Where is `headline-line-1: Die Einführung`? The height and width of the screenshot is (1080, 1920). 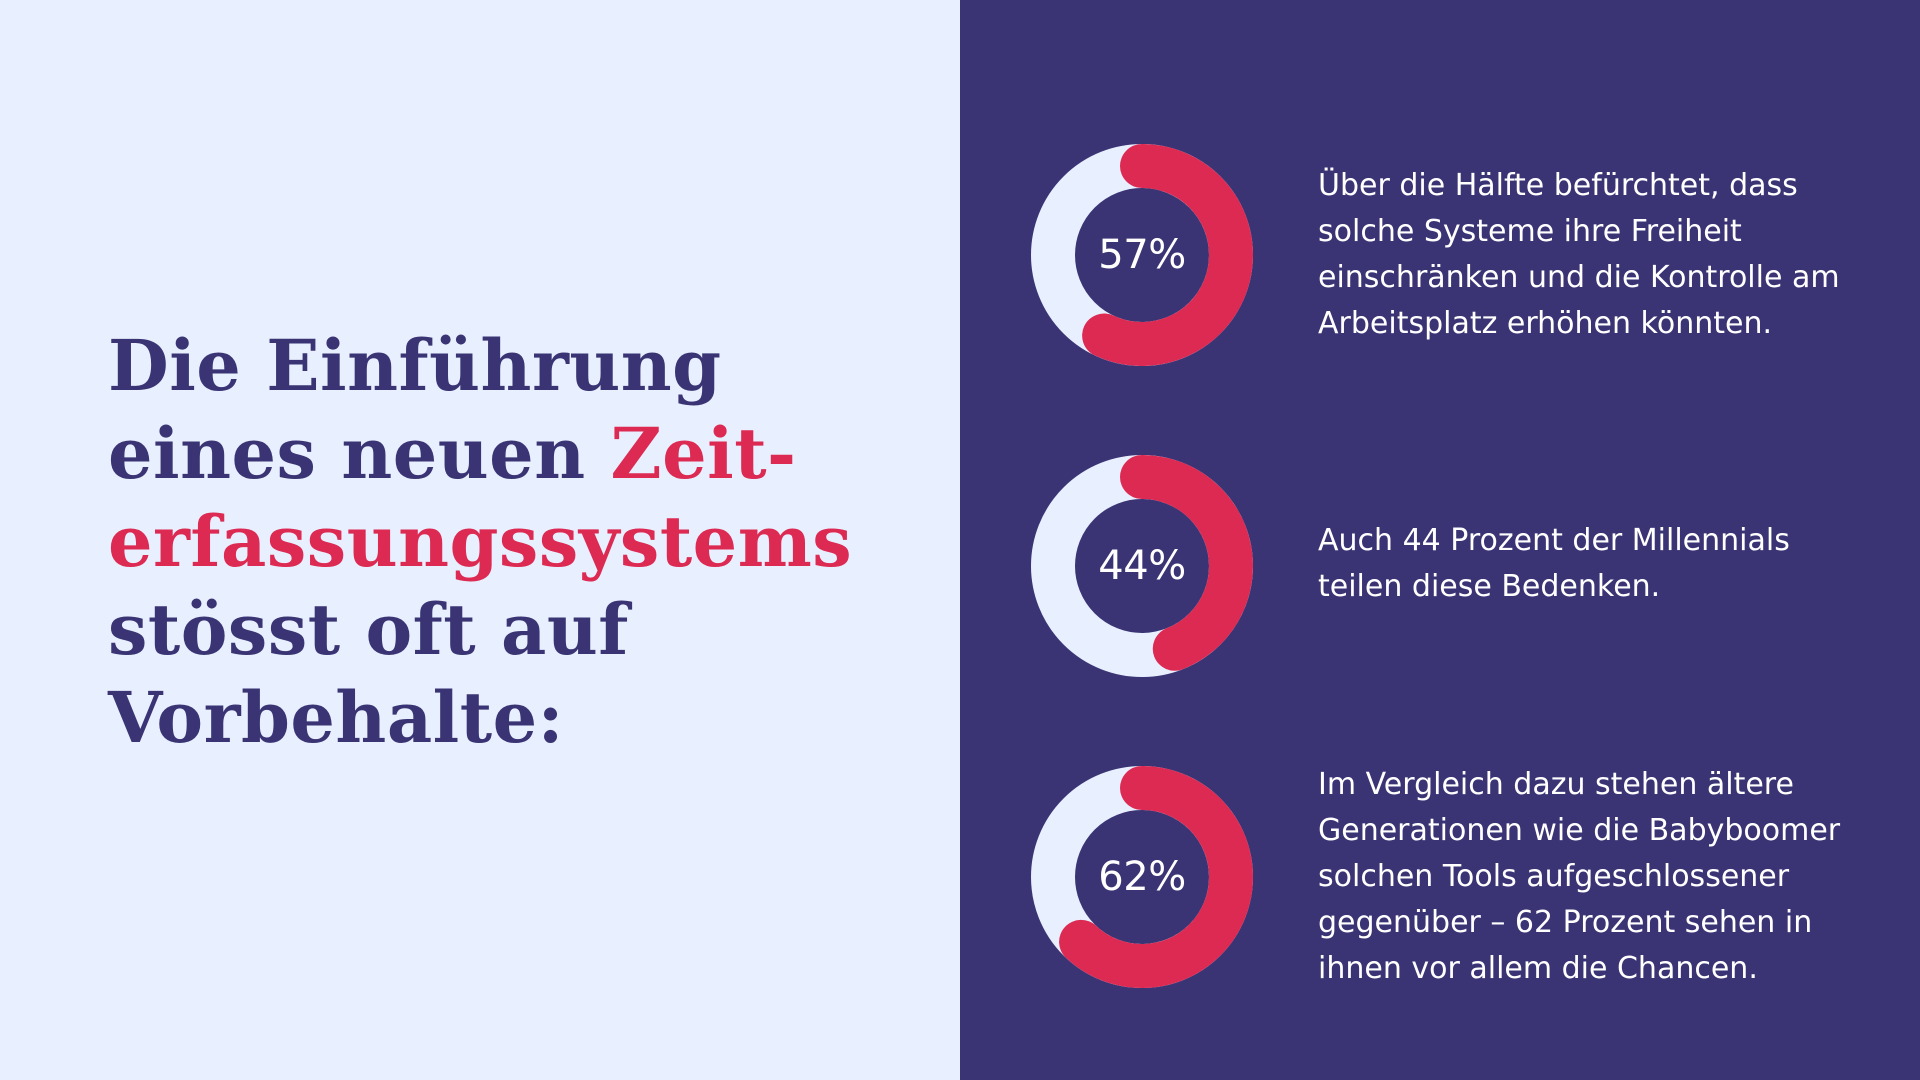
headline-line-1: Die Einführung is located at coordinates (415, 365).